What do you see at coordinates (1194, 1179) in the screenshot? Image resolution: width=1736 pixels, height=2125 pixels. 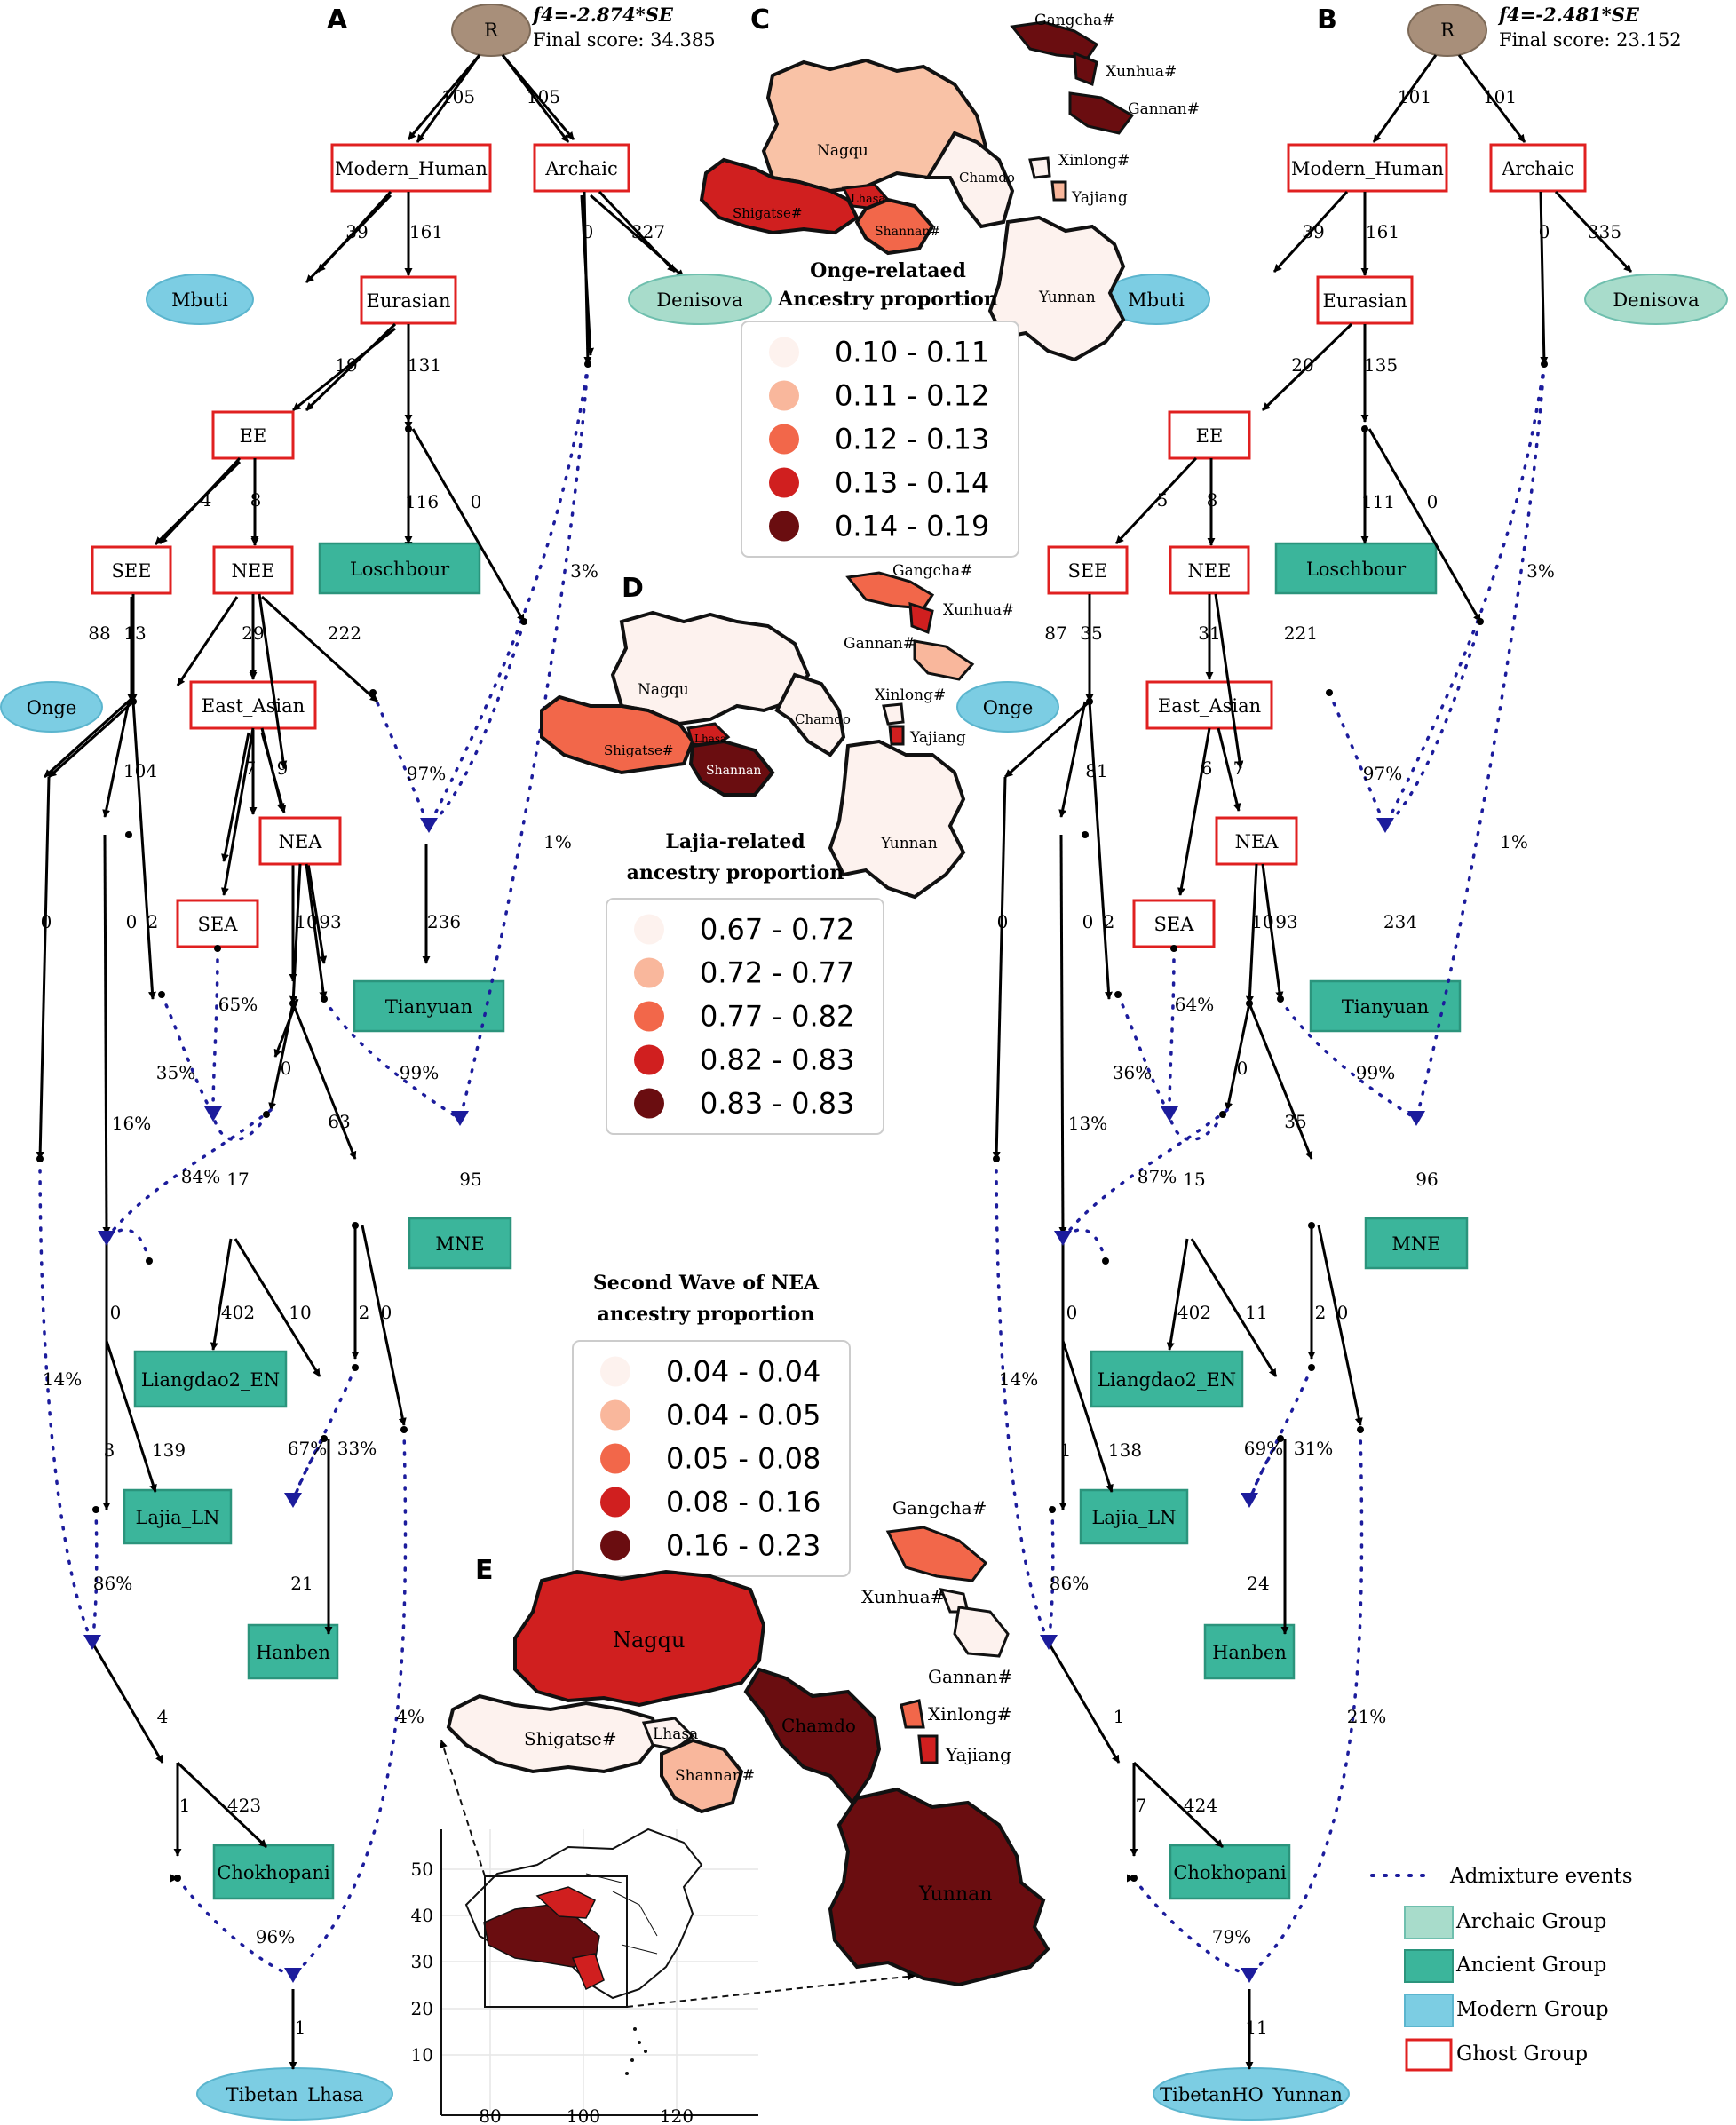 I see `edge-weight-sea-mix: 15` at bounding box center [1194, 1179].